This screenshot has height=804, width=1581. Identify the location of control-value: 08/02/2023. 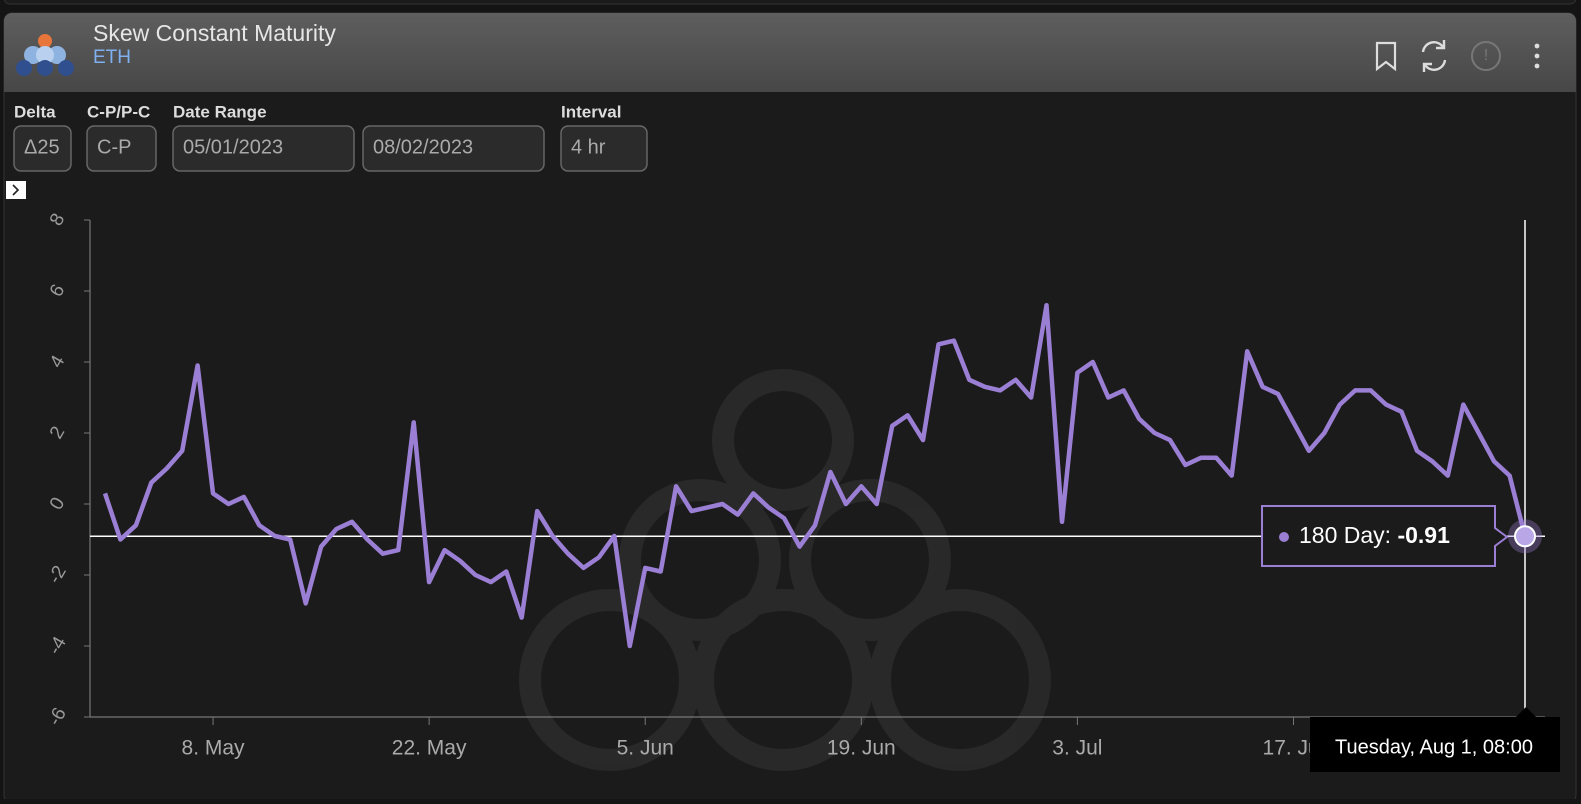
(423, 147).